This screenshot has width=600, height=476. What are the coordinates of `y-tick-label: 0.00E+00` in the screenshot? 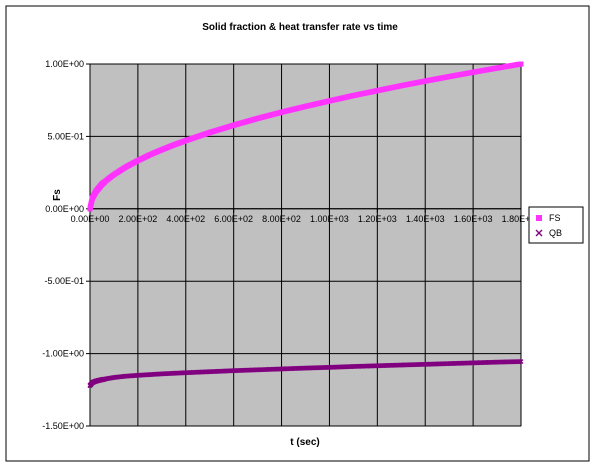 It's located at (64, 209).